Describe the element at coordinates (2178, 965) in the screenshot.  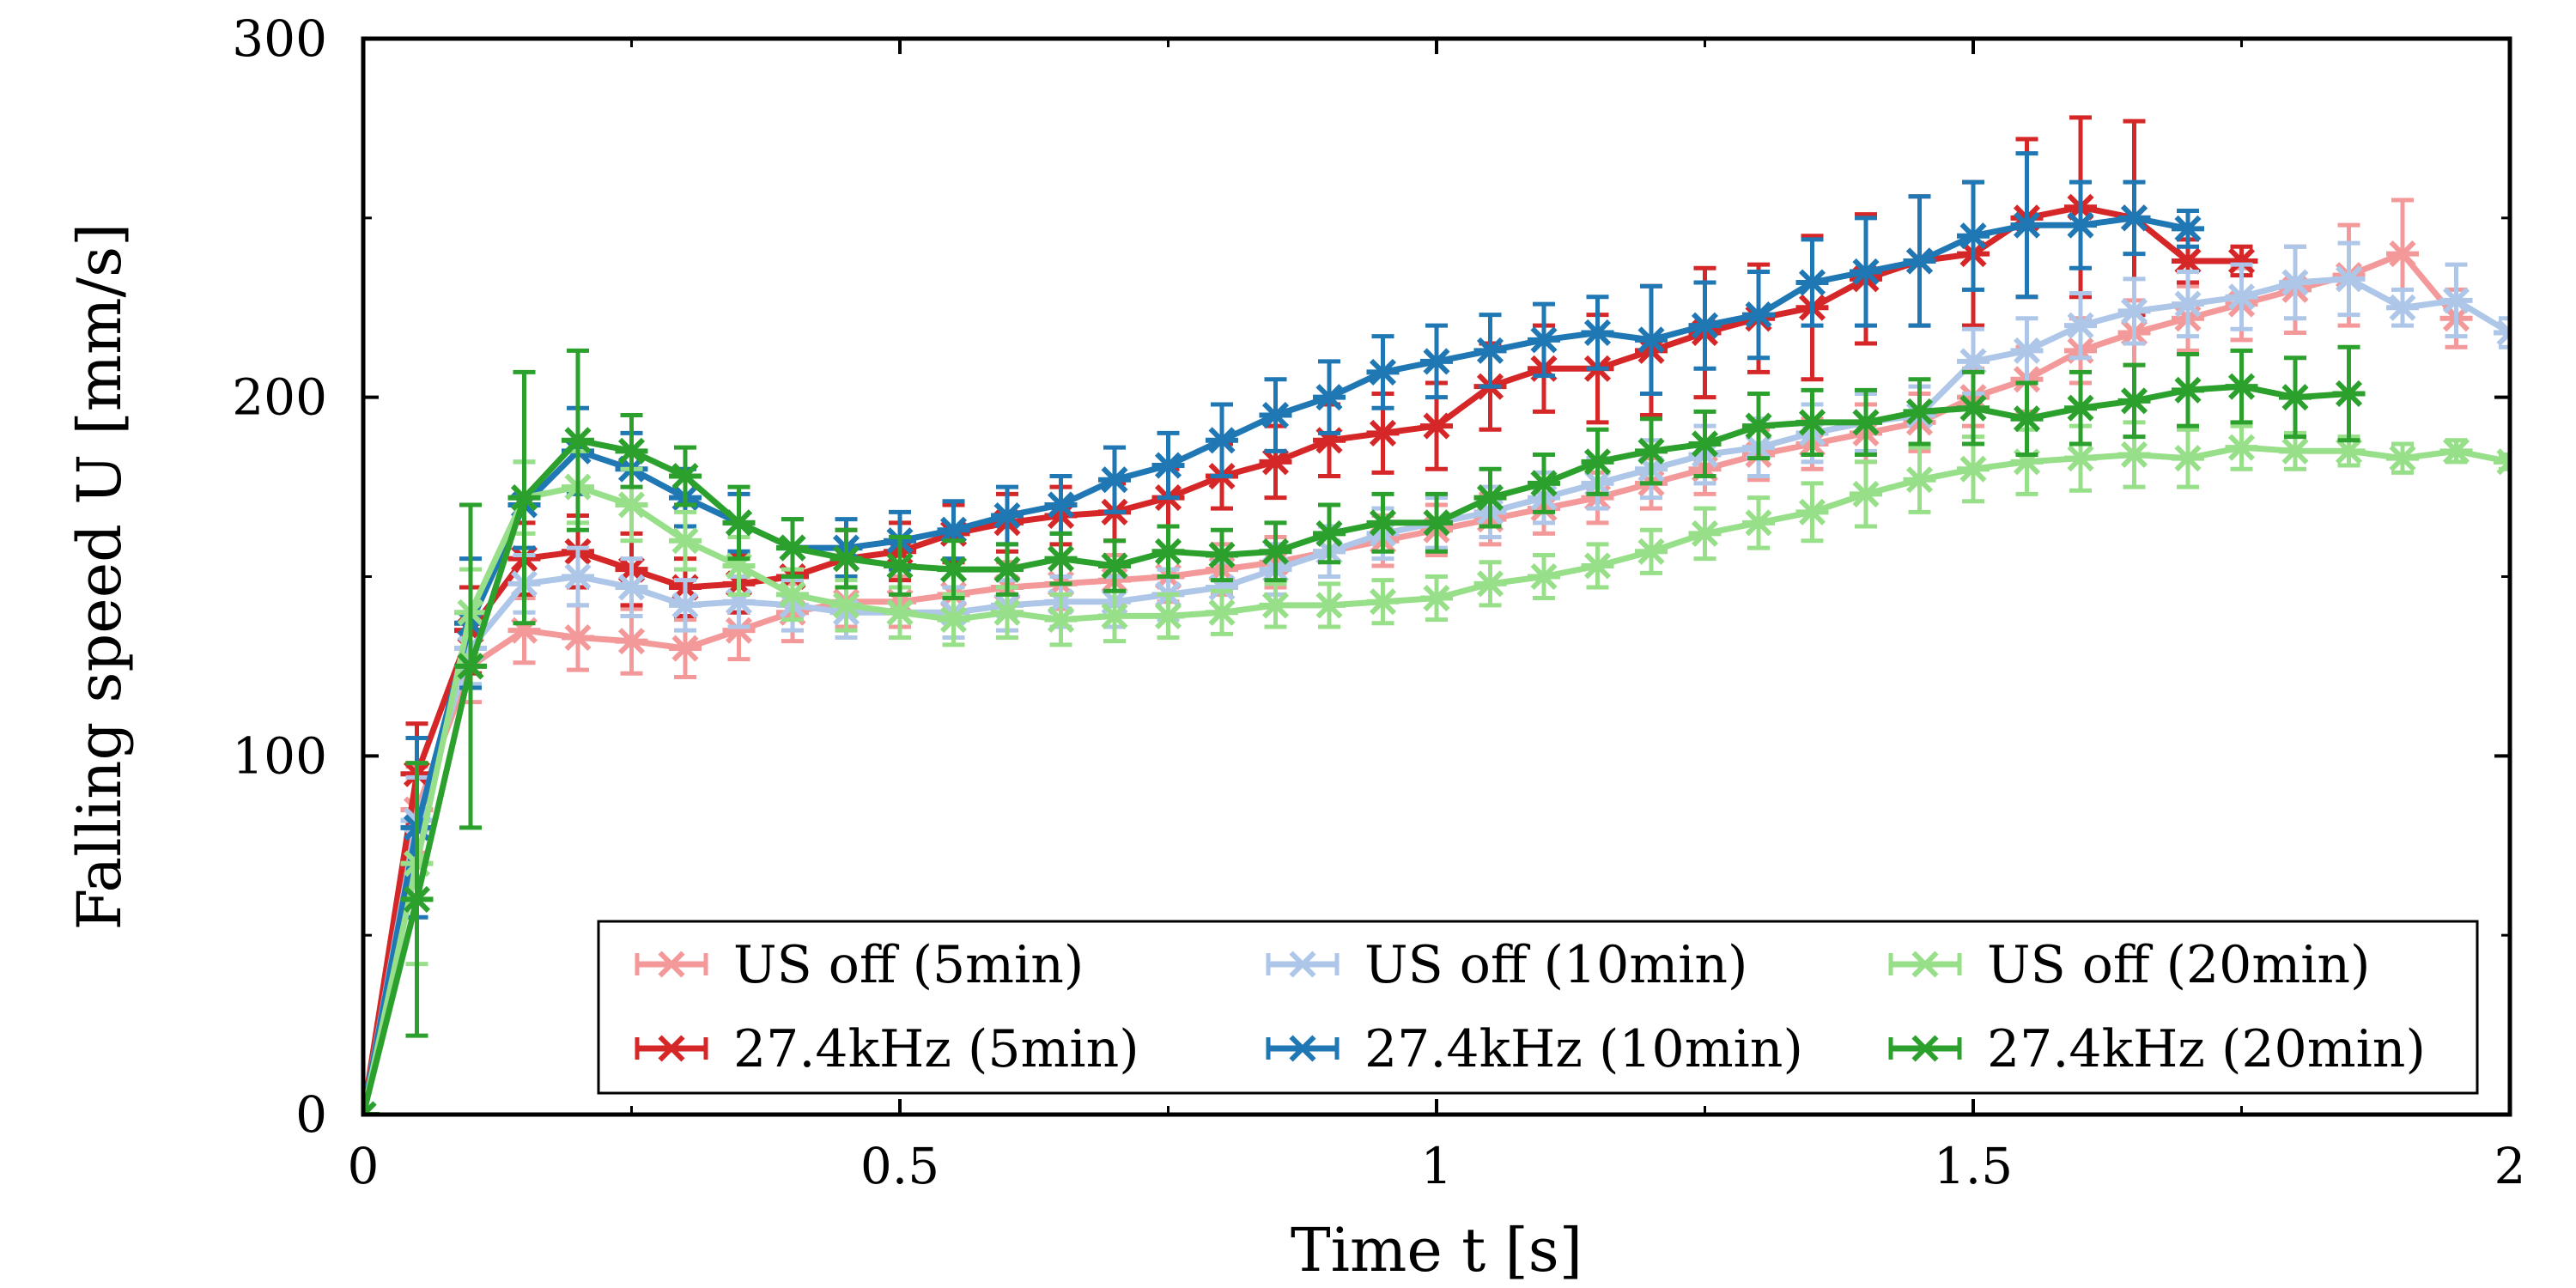
I see `legend-label: US off (20min)` at that location.